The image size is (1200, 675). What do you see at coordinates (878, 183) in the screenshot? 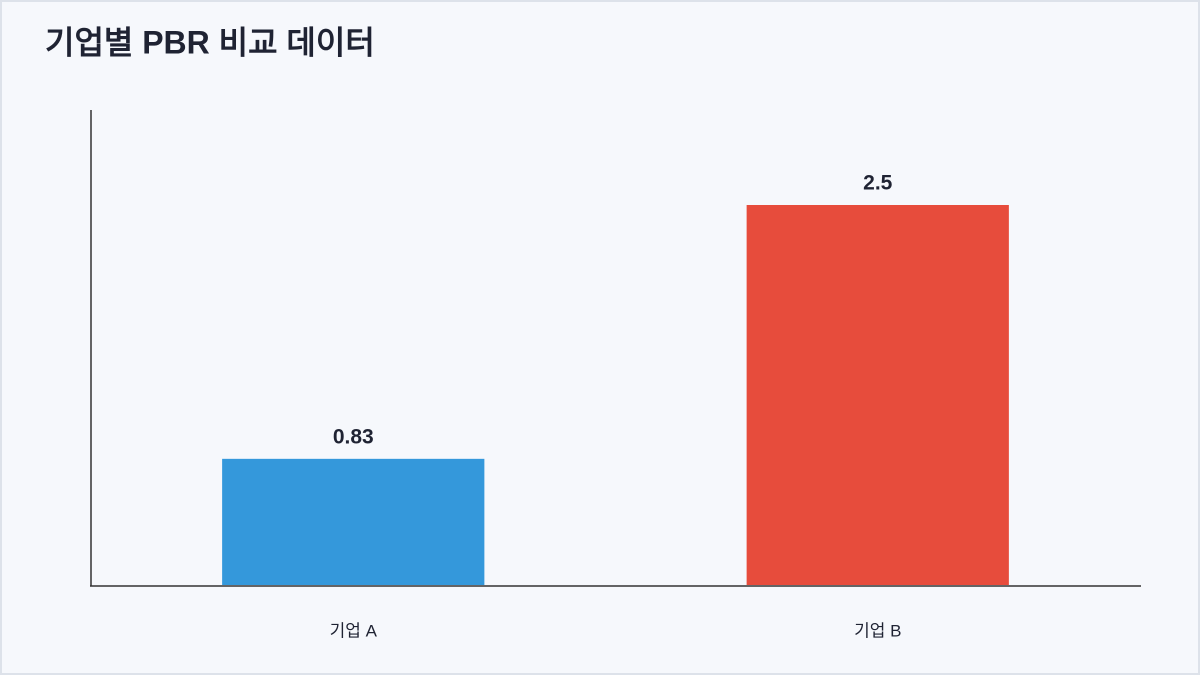
I see `data-label: 2.5` at bounding box center [878, 183].